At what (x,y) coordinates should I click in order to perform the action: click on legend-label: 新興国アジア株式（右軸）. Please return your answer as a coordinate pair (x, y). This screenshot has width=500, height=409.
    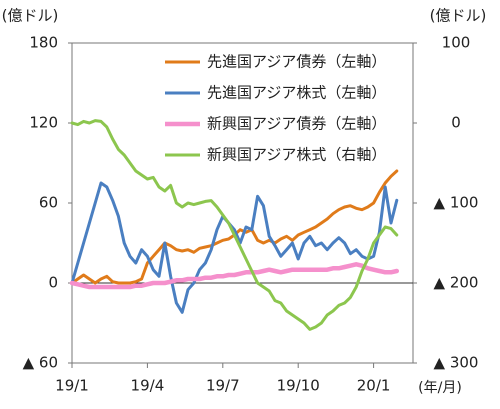
    Looking at the image, I should click on (296, 155).